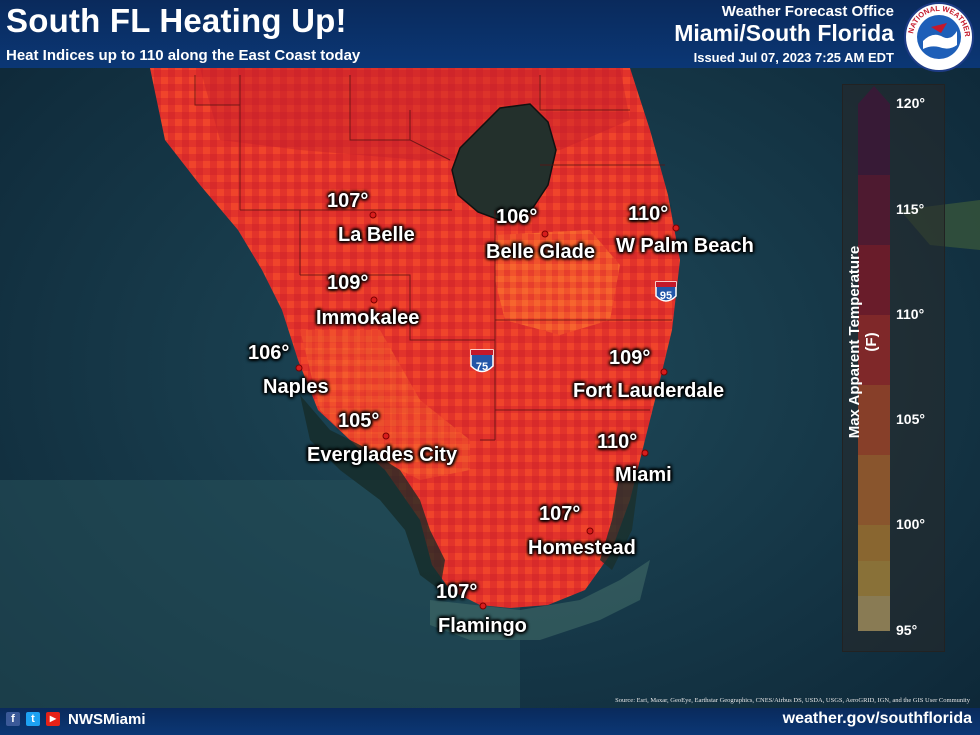  Describe the element at coordinates (176, 20) in the screenshot. I see `page-title: South FL Heating Up!` at that location.